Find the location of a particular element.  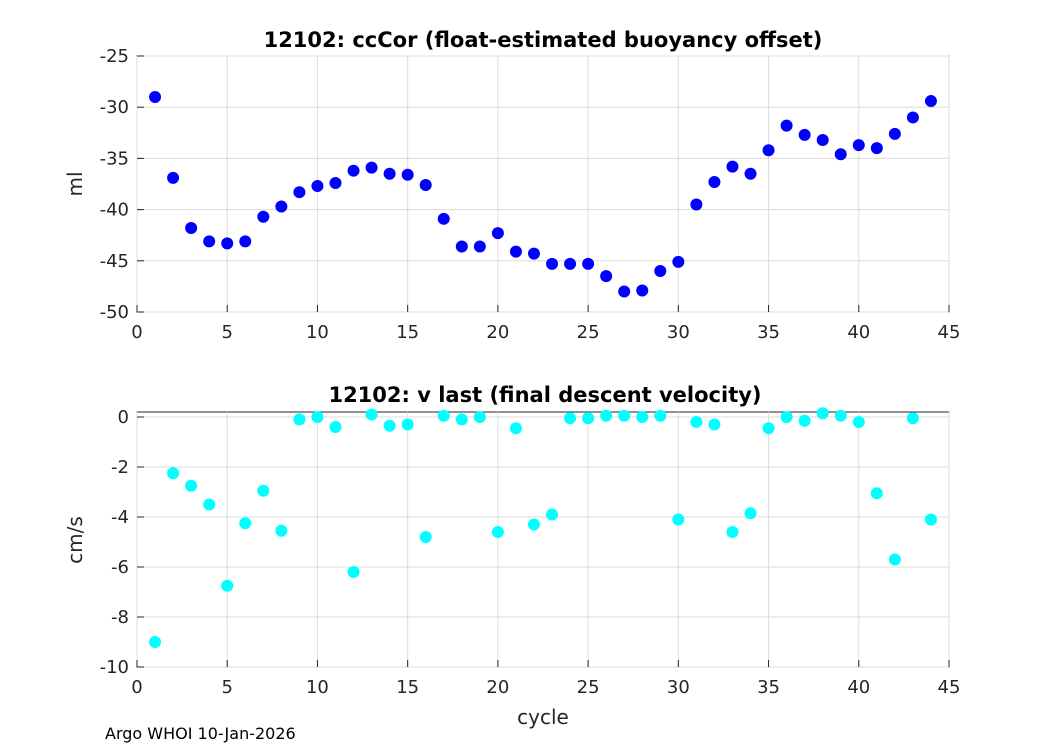

y-tick-label: -40 is located at coordinates (114, 210).